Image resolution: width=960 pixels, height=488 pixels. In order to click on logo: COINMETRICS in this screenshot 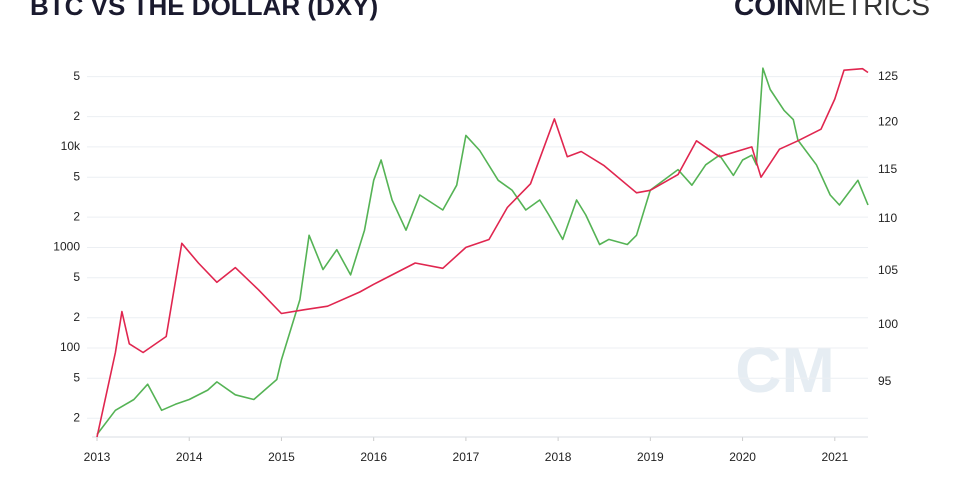, I will do `click(832, 10)`.